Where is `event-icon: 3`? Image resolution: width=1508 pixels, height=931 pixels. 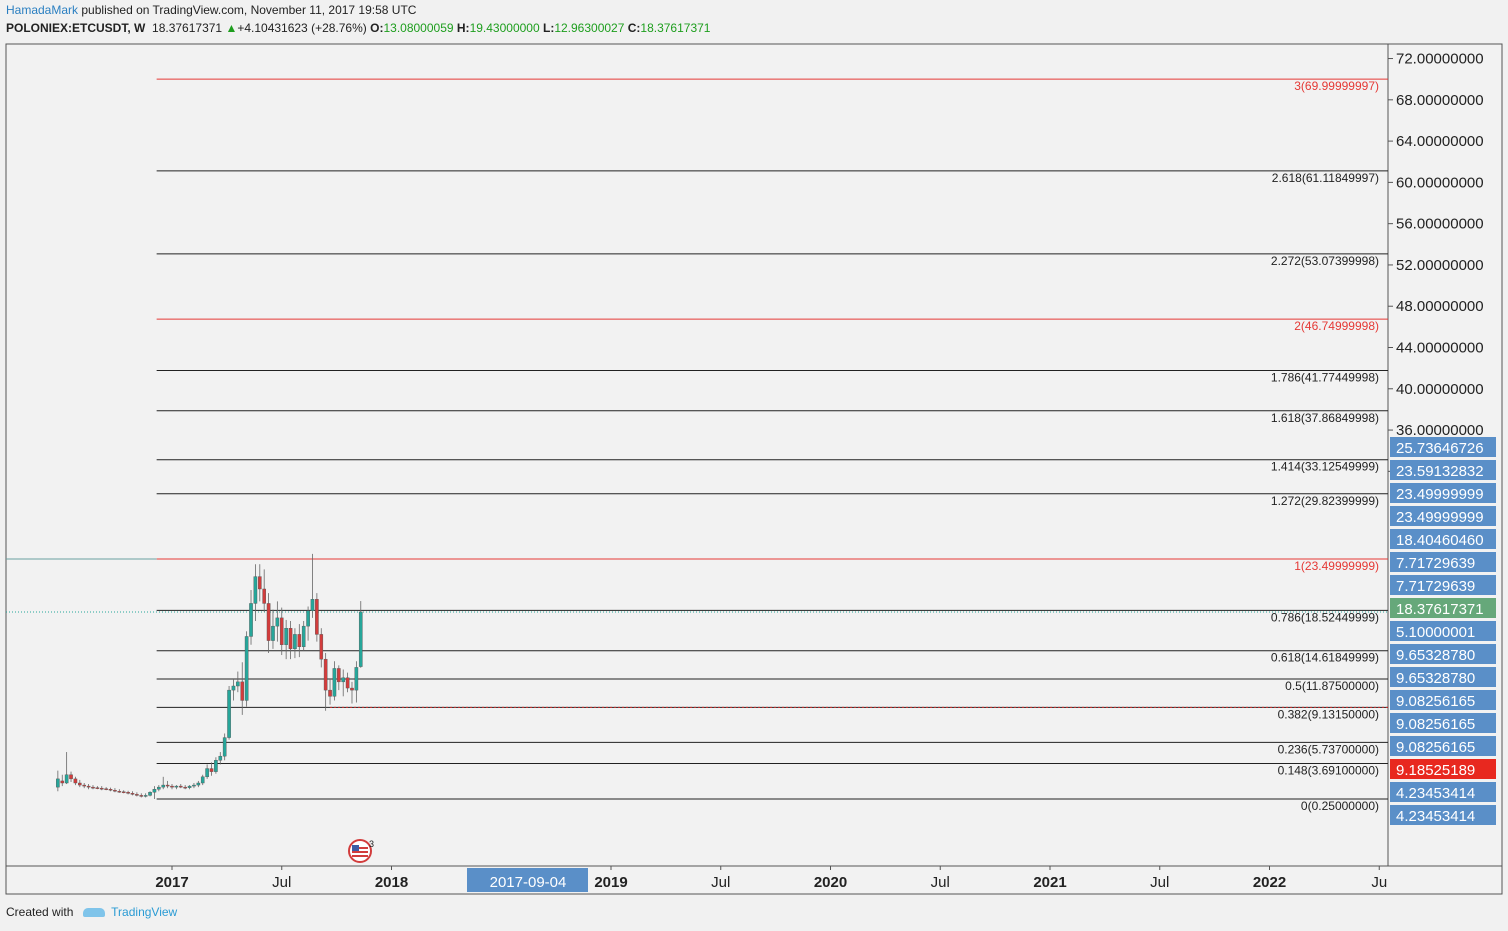 event-icon: 3 is located at coordinates (361, 851).